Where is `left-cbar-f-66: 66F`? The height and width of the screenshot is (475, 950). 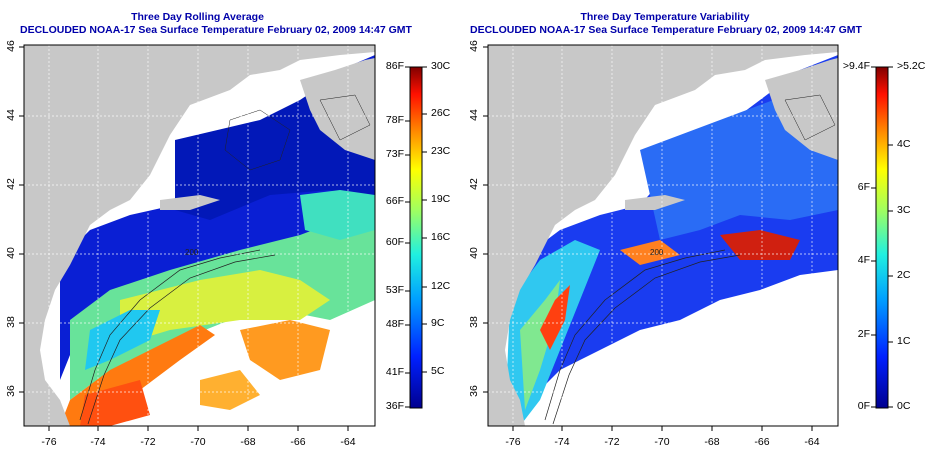
left-cbar-f-66: 66F is located at coordinates (394, 201).